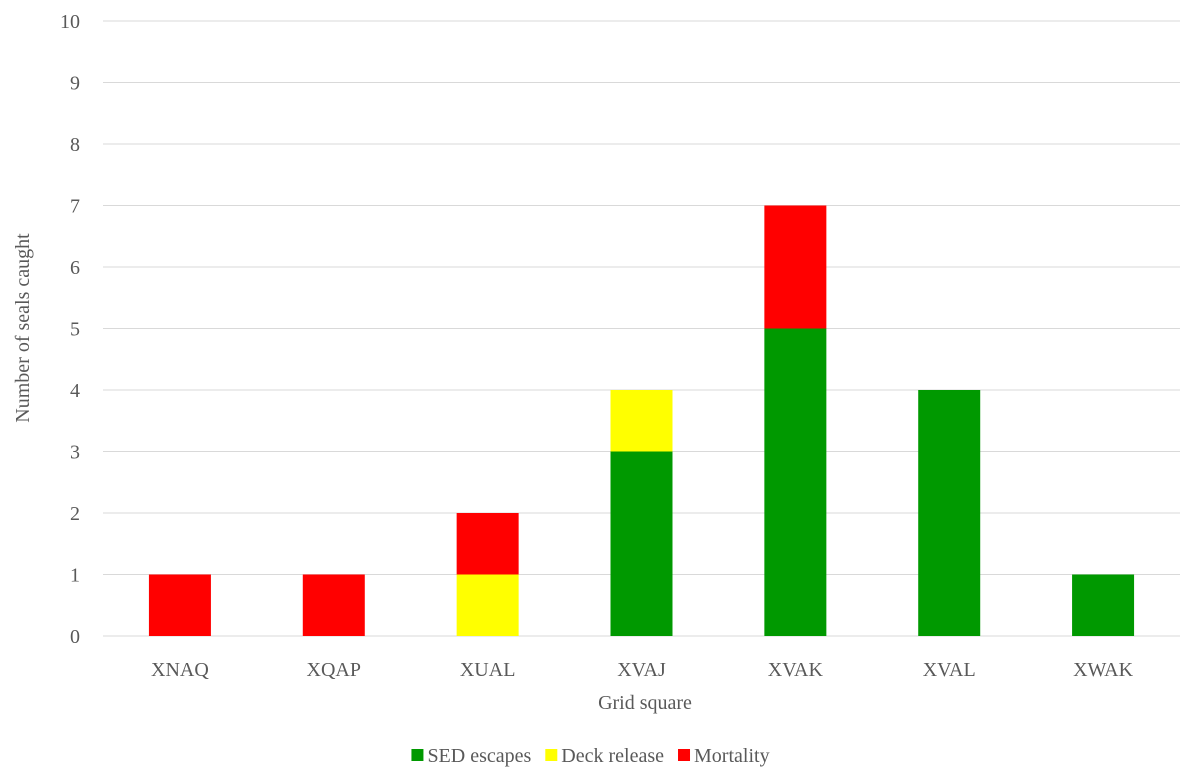 This screenshot has height=772, width=1181. I want to click on legend-label: Mortality, so click(732, 756).